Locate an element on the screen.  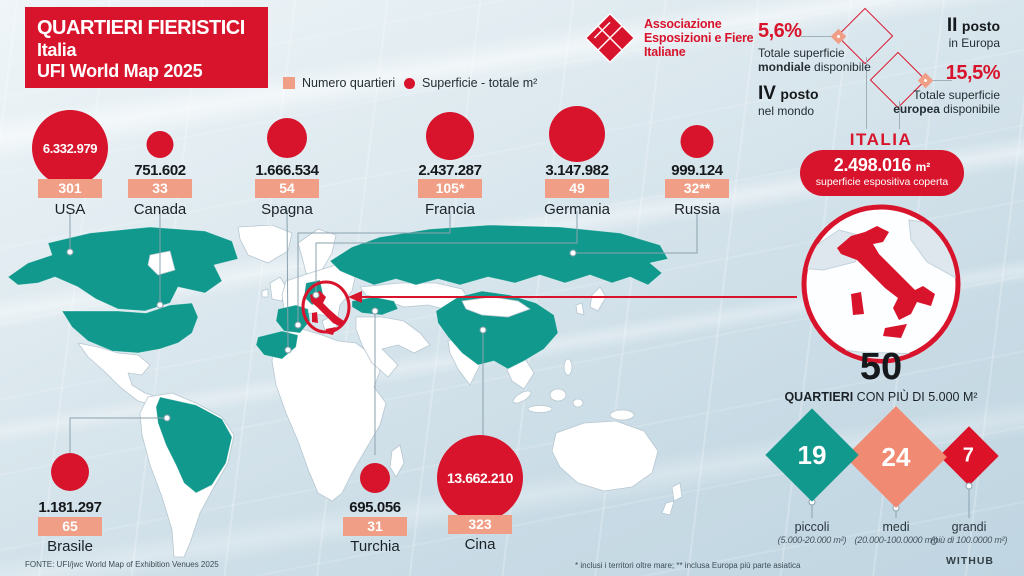
inset-africa is located at coordinates (881, 350).